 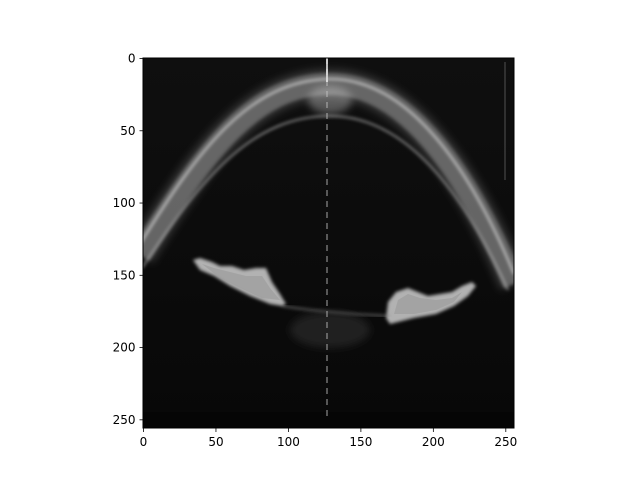 What do you see at coordinates (124, 348) in the screenshot?
I see `y-tick-label: 200` at bounding box center [124, 348].